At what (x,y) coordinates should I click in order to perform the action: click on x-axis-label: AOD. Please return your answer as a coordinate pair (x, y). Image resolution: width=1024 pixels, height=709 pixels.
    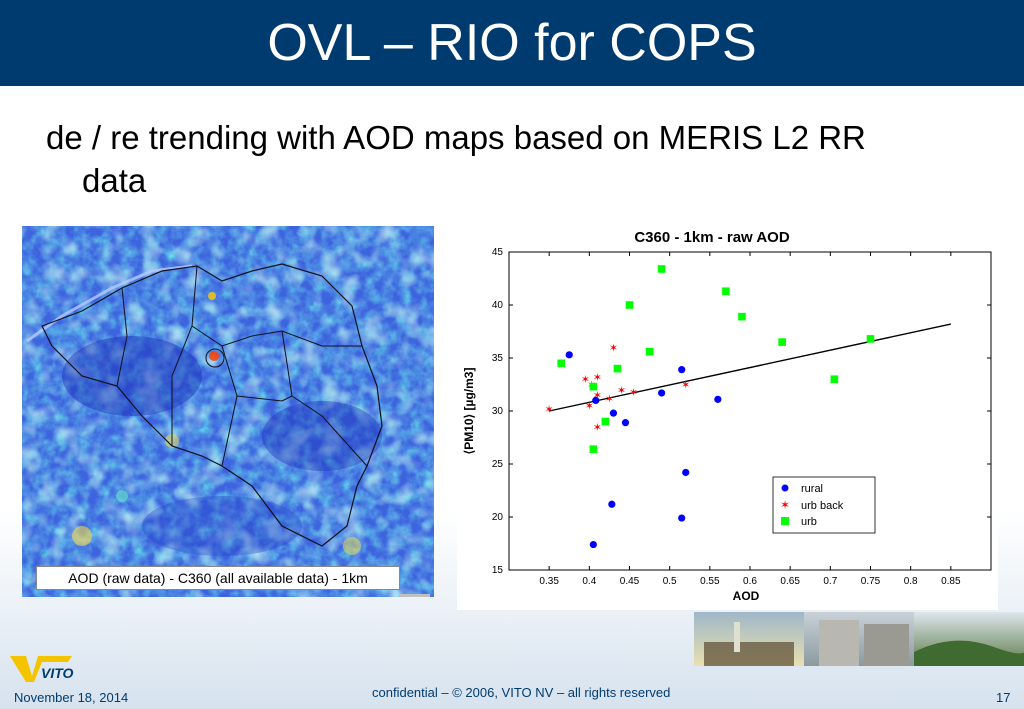
    Looking at the image, I should click on (746, 596).